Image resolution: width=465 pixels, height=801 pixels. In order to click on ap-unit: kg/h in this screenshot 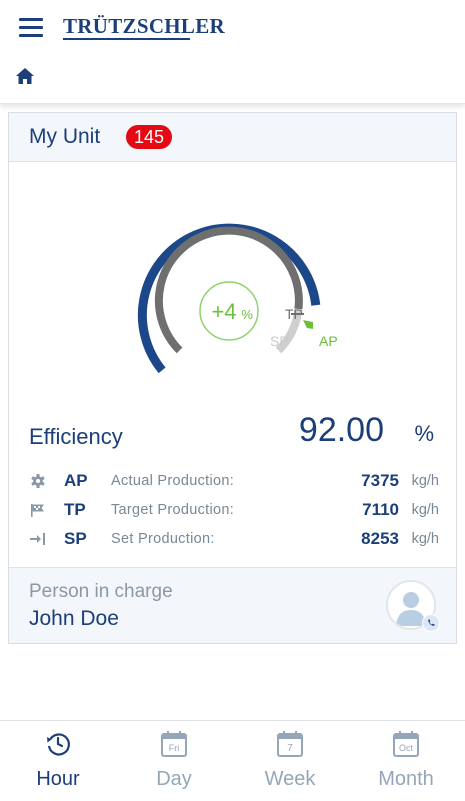, I will do `click(425, 481)`.